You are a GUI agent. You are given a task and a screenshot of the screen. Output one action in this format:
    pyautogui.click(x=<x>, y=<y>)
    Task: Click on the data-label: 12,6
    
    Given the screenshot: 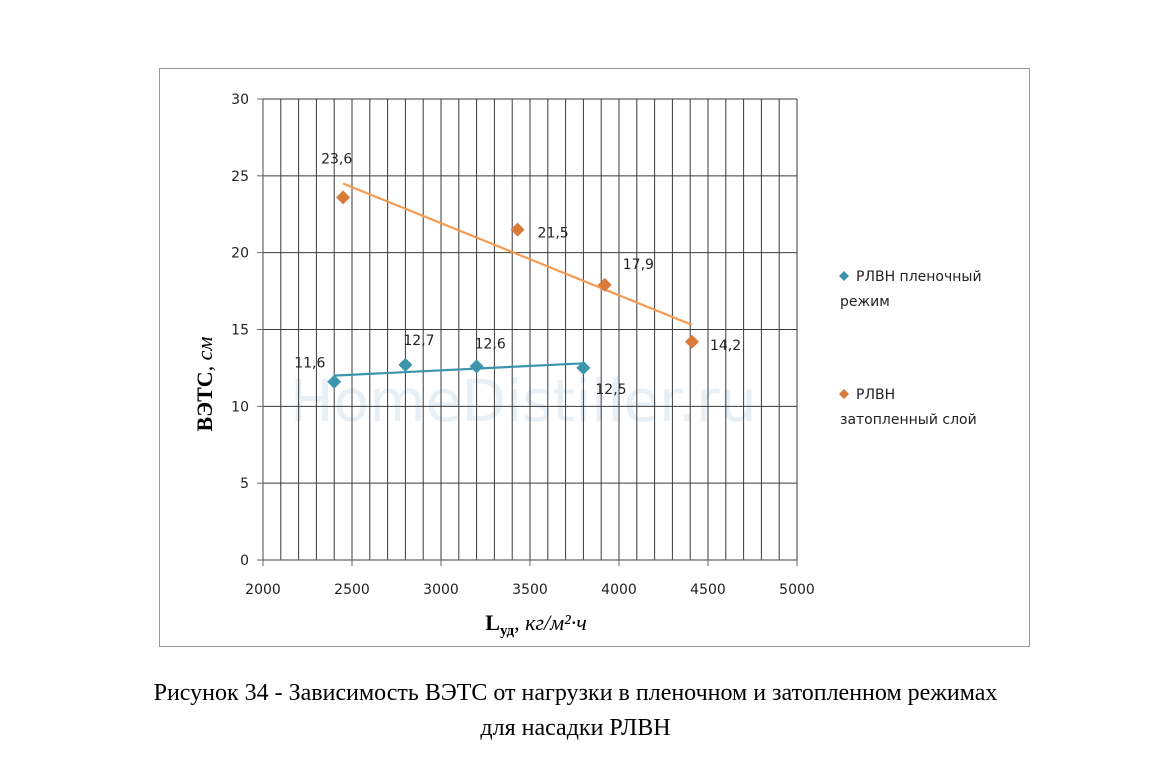 What is the action you would take?
    pyautogui.click(x=490, y=344)
    